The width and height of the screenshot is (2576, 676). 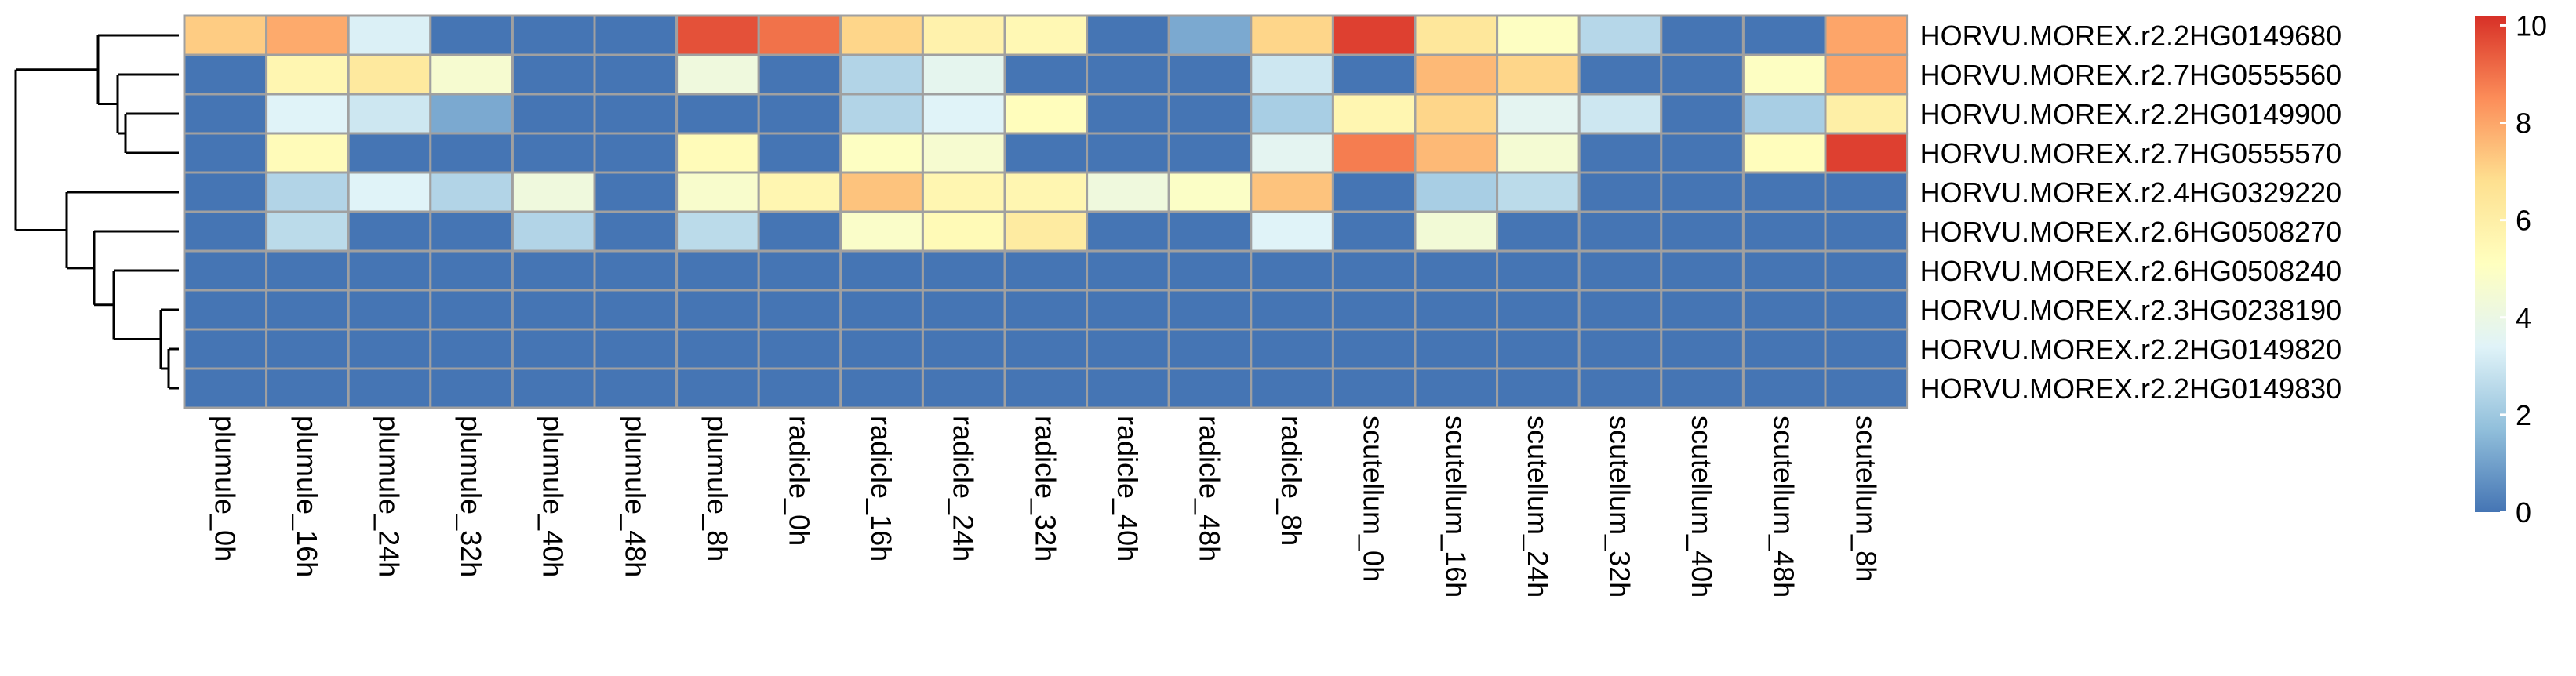 I want to click on row-label: HORVU.MOREX.r2.4HG0329220, so click(x=2131, y=192).